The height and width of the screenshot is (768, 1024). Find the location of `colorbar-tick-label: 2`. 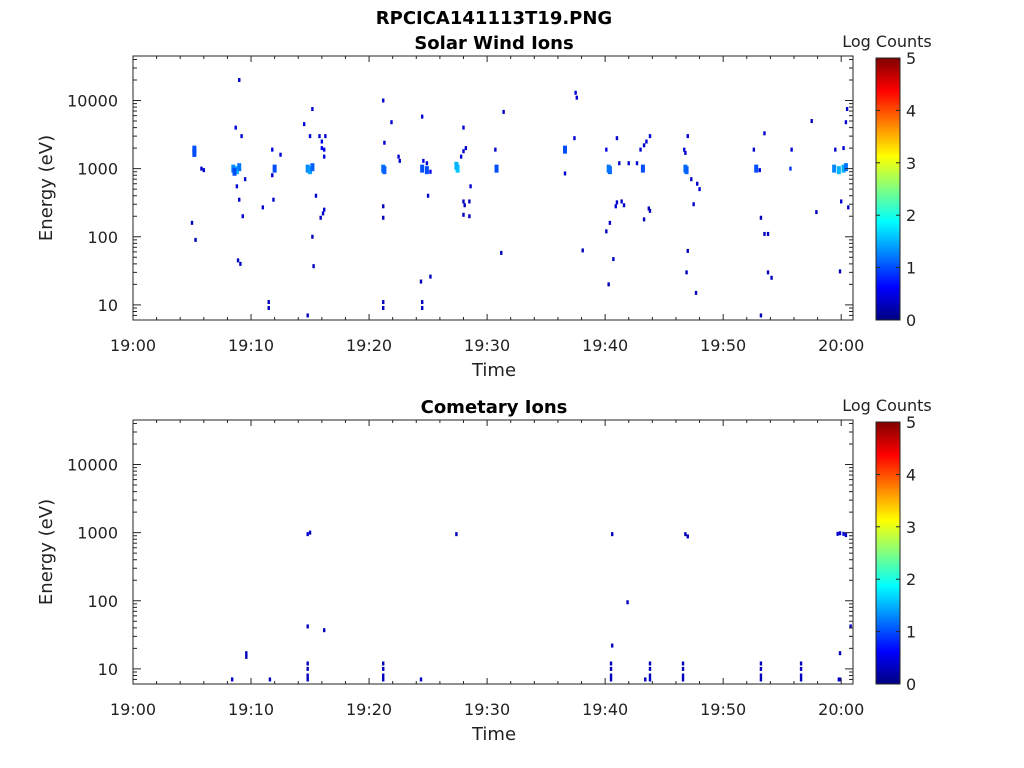

colorbar-tick-label: 2 is located at coordinates (911, 579).